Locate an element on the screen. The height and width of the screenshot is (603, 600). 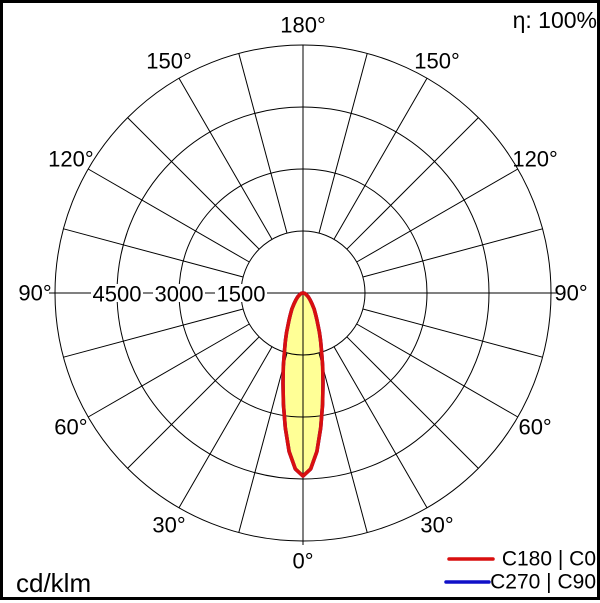
angle-label-120-right: 120° is located at coordinates (535, 159).